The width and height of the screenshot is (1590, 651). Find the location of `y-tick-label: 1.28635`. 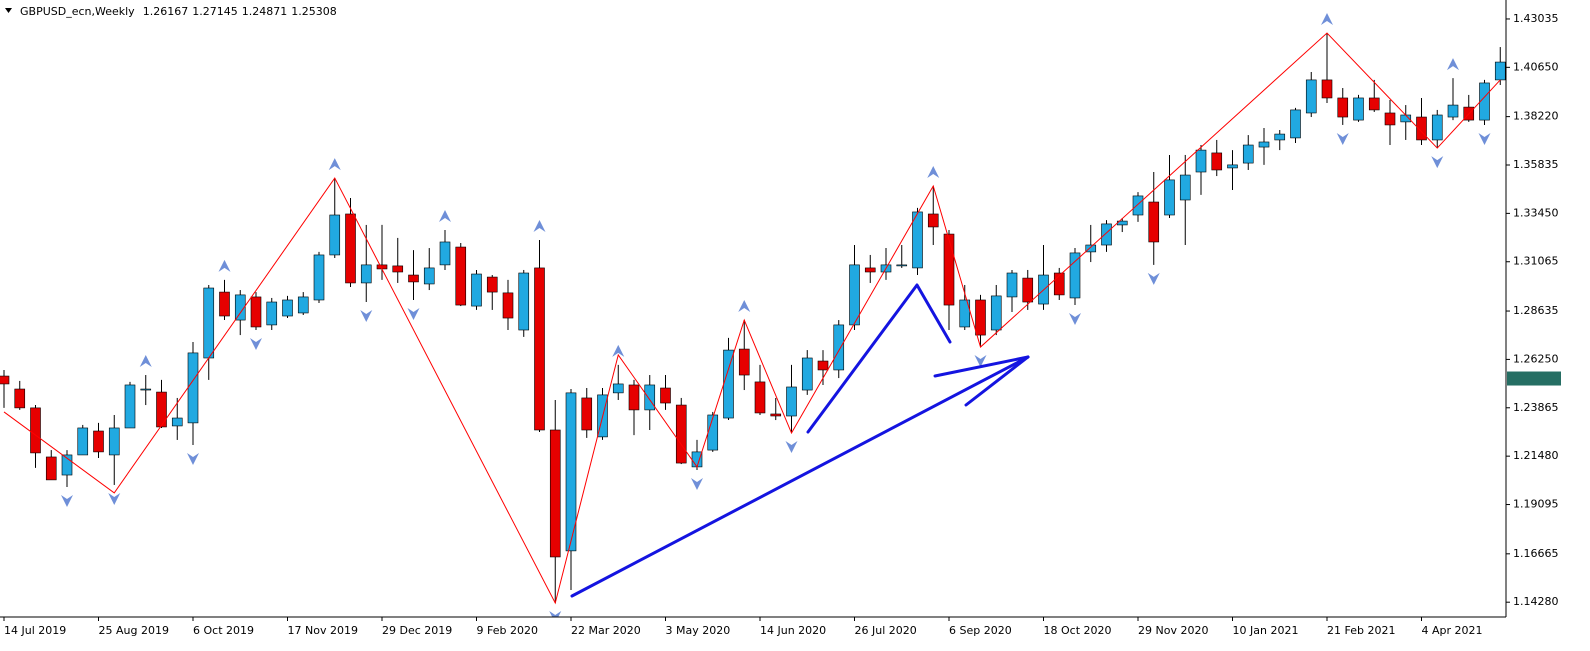

y-tick-label: 1.28635 is located at coordinates (1536, 310).